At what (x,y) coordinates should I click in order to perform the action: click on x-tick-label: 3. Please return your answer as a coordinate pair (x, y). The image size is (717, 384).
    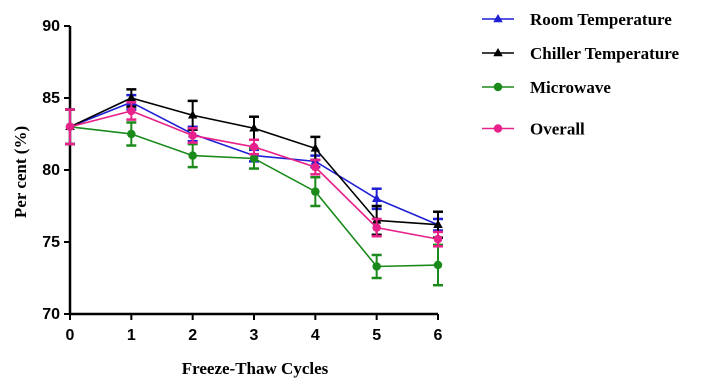
    Looking at the image, I should click on (254, 335).